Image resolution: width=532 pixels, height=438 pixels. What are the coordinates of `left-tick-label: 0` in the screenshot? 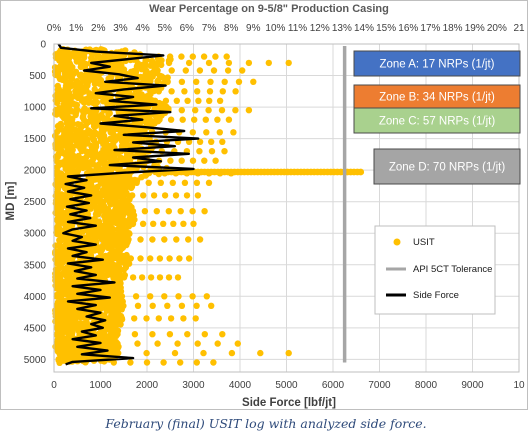 It's located at (43, 45).